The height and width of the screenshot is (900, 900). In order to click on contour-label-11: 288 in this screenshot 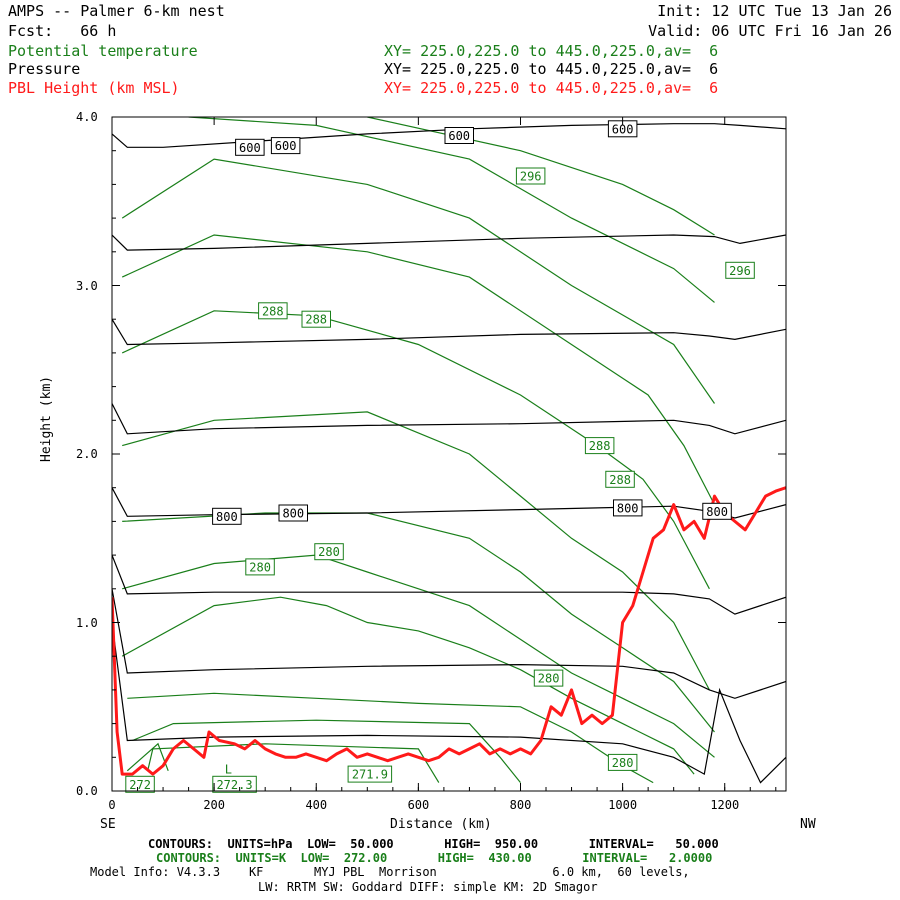, I will do `click(316, 319)`.